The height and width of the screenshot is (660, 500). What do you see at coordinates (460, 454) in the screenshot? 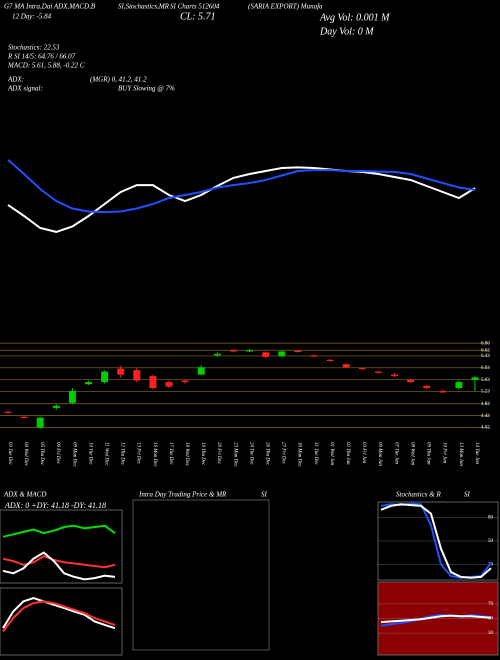
I see `x-tick-label: 13 Mon Jan` at bounding box center [460, 454].